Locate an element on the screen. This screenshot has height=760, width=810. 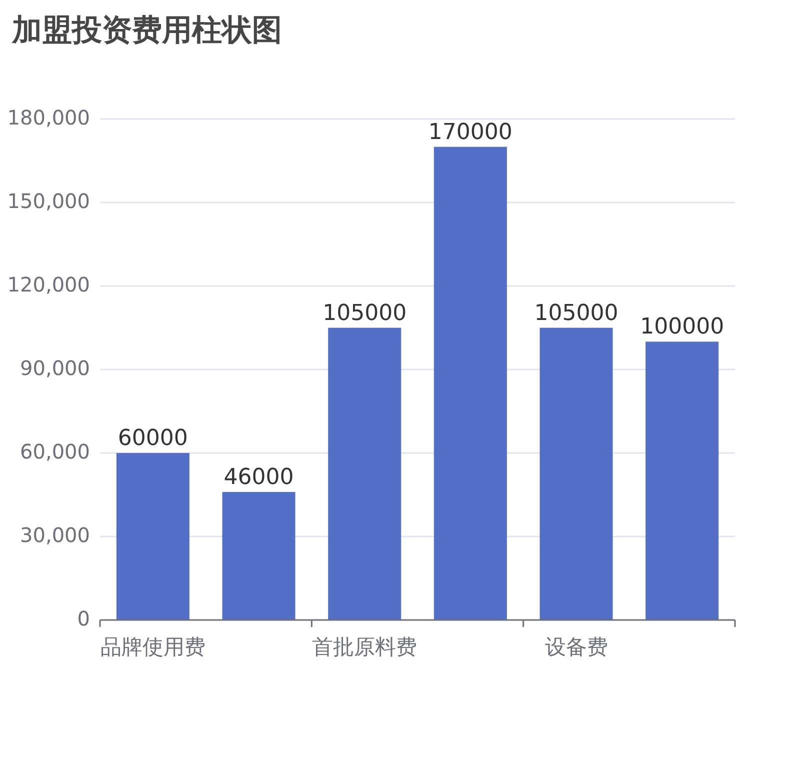
x-tick-label: 品牌使用费 is located at coordinates (153, 647).